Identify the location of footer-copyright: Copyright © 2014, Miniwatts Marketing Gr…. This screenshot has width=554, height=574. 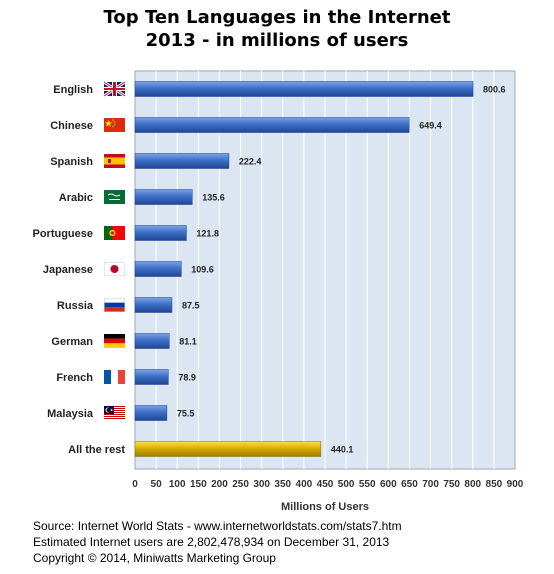
(154, 558).